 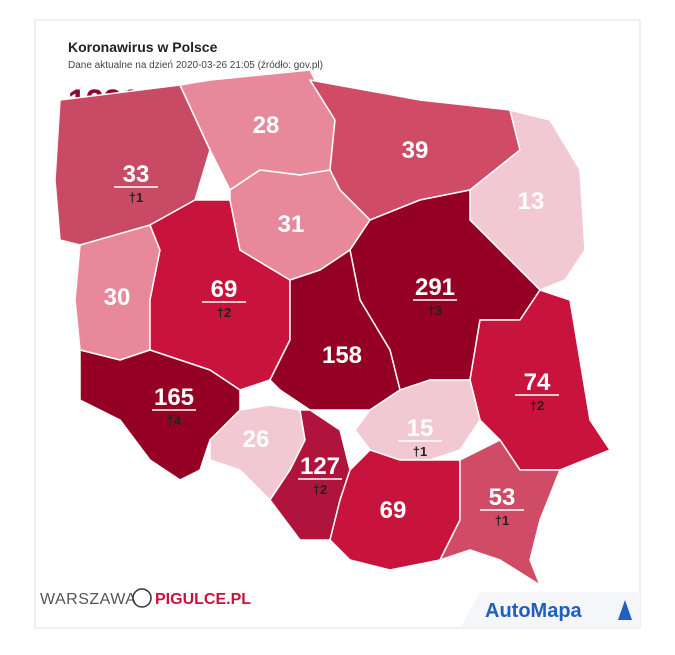 I want to click on logo-left: WARSZAWA PIGULCE.PL, so click(x=145, y=598).